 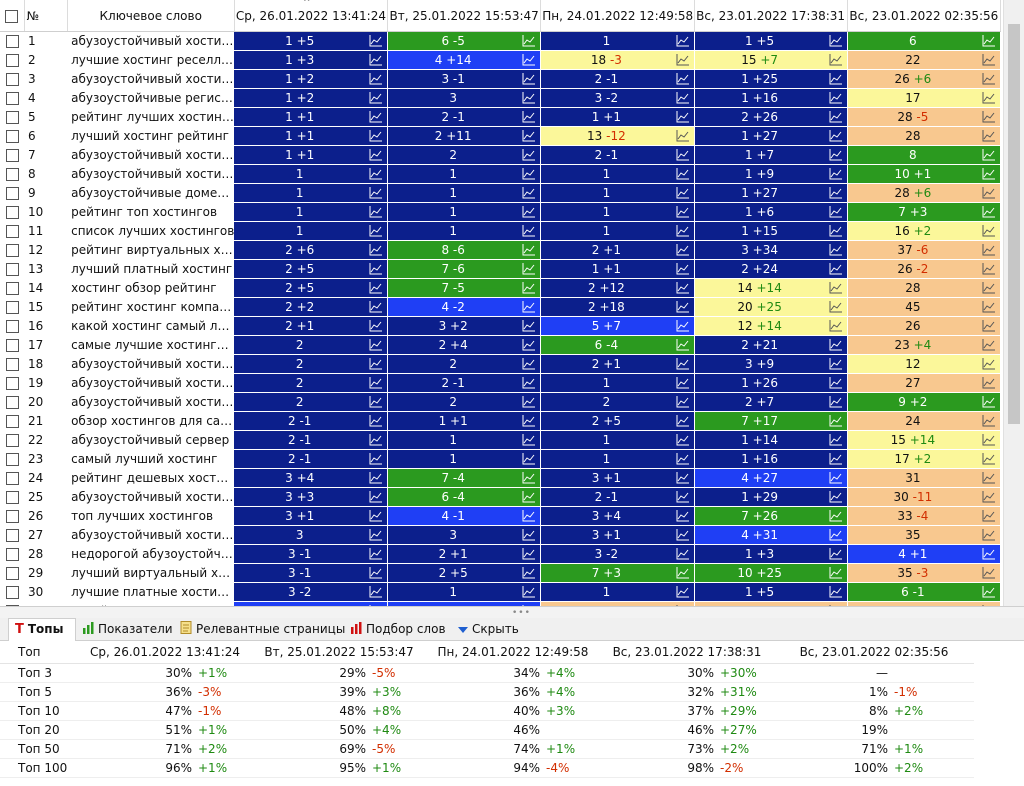 What do you see at coordinates (617, 288) in the screenshot?
I see `position-cell: 2 +12` at bounding box center [617, 288].